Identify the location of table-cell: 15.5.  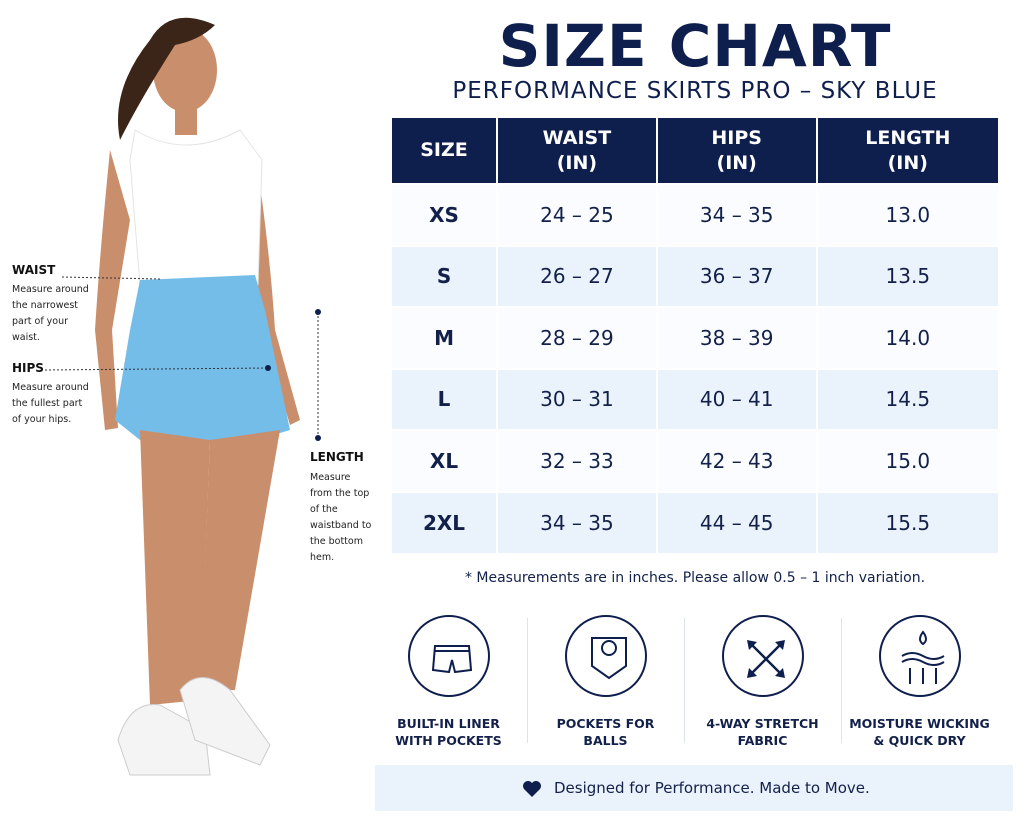
(906, 521).